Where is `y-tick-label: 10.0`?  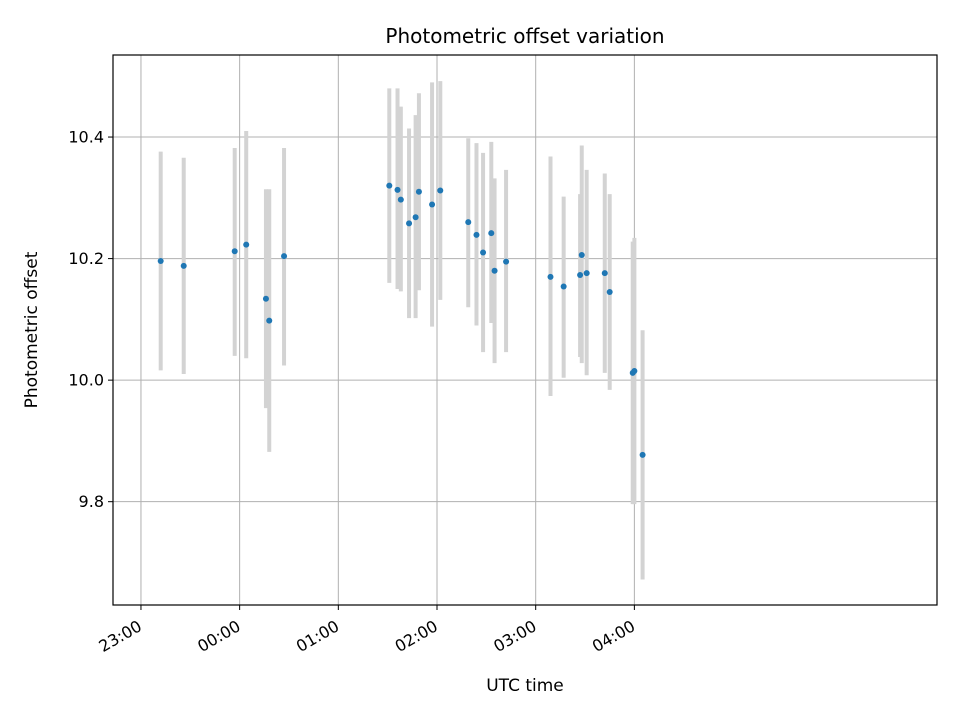
y-tick-label: 10.0 is located at coordinates (86, 380).